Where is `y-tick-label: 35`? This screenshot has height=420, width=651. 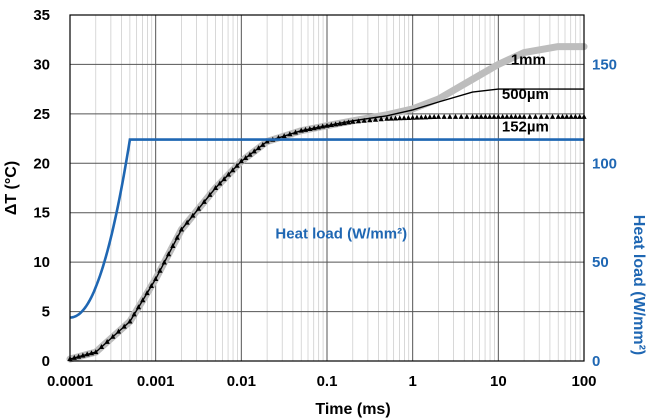 y-tick-label: 35 is located at coordinates (41, 15).